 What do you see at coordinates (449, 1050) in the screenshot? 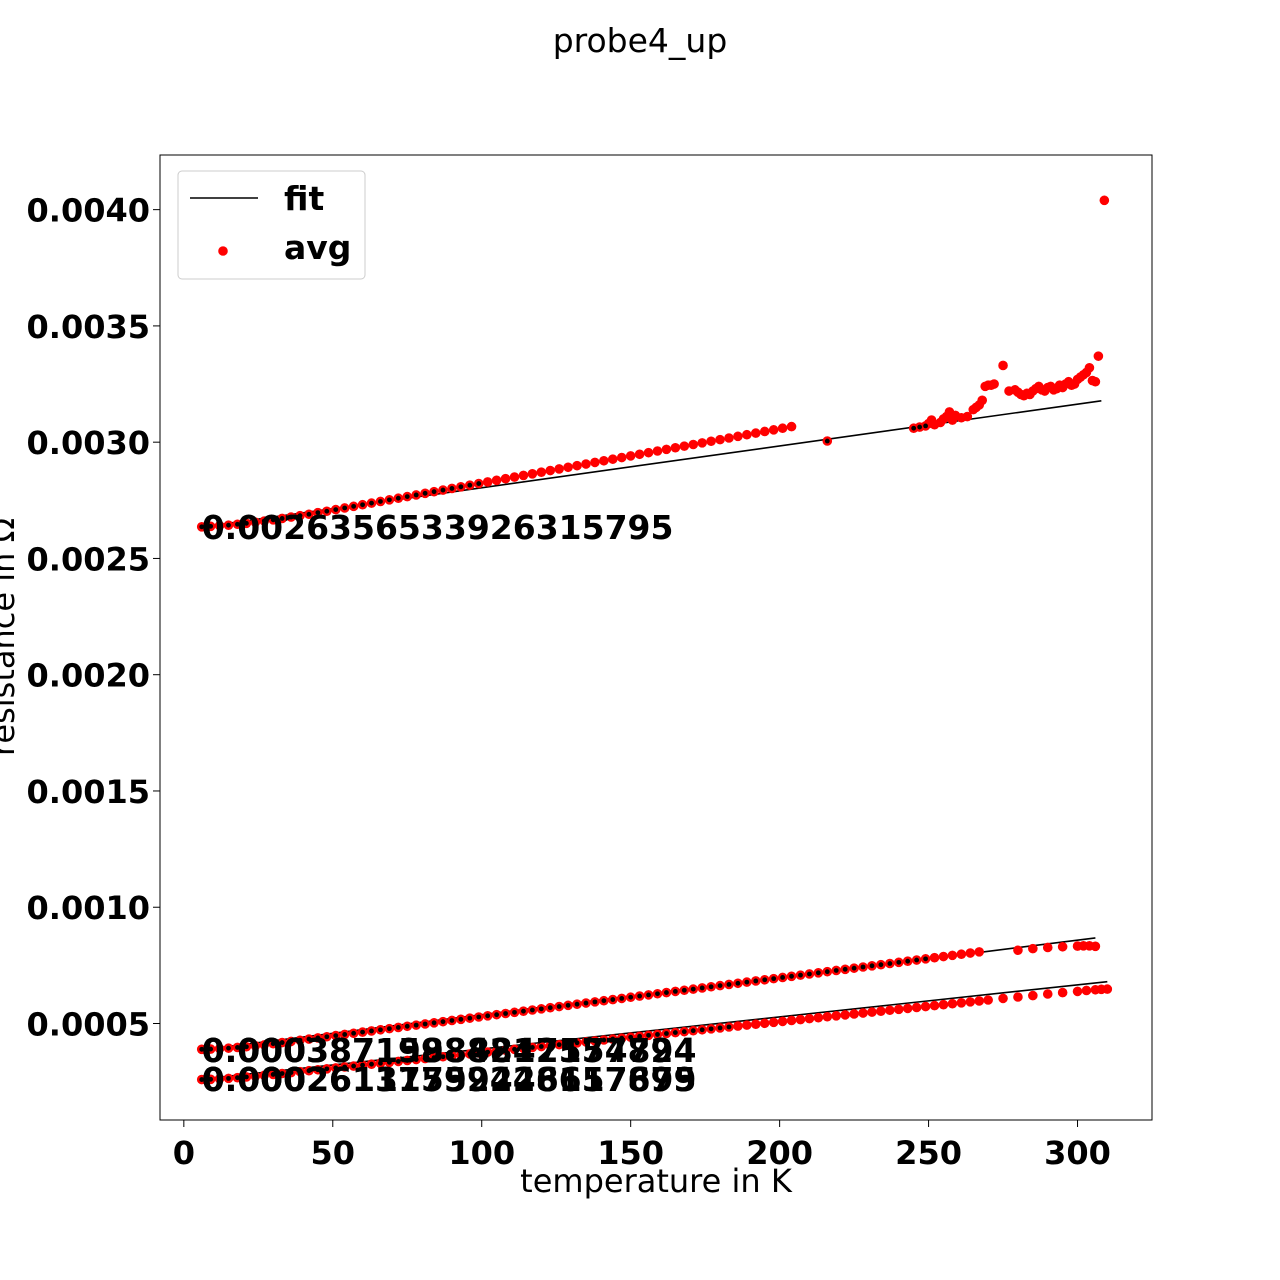
I see `annotation-2: 0.00038715984217574724` at bounding box center [449, 1050].